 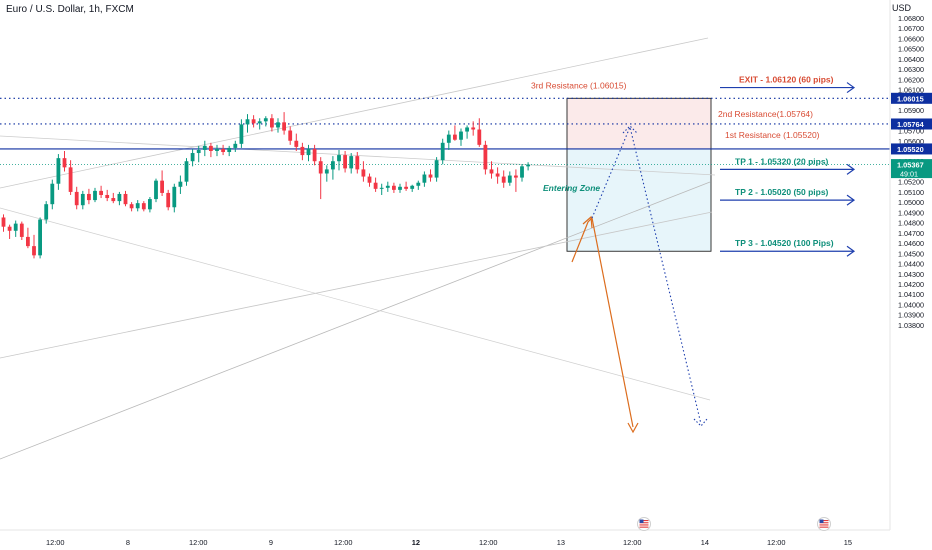 I want to click on blue-projection-path, so click(x=646, y=275).